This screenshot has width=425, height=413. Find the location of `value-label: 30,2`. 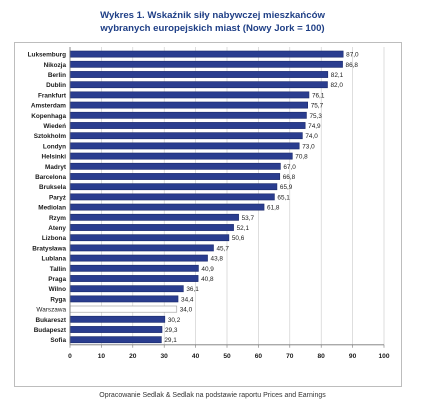

value-label: 30,2 is located at coordinates (174, 320).